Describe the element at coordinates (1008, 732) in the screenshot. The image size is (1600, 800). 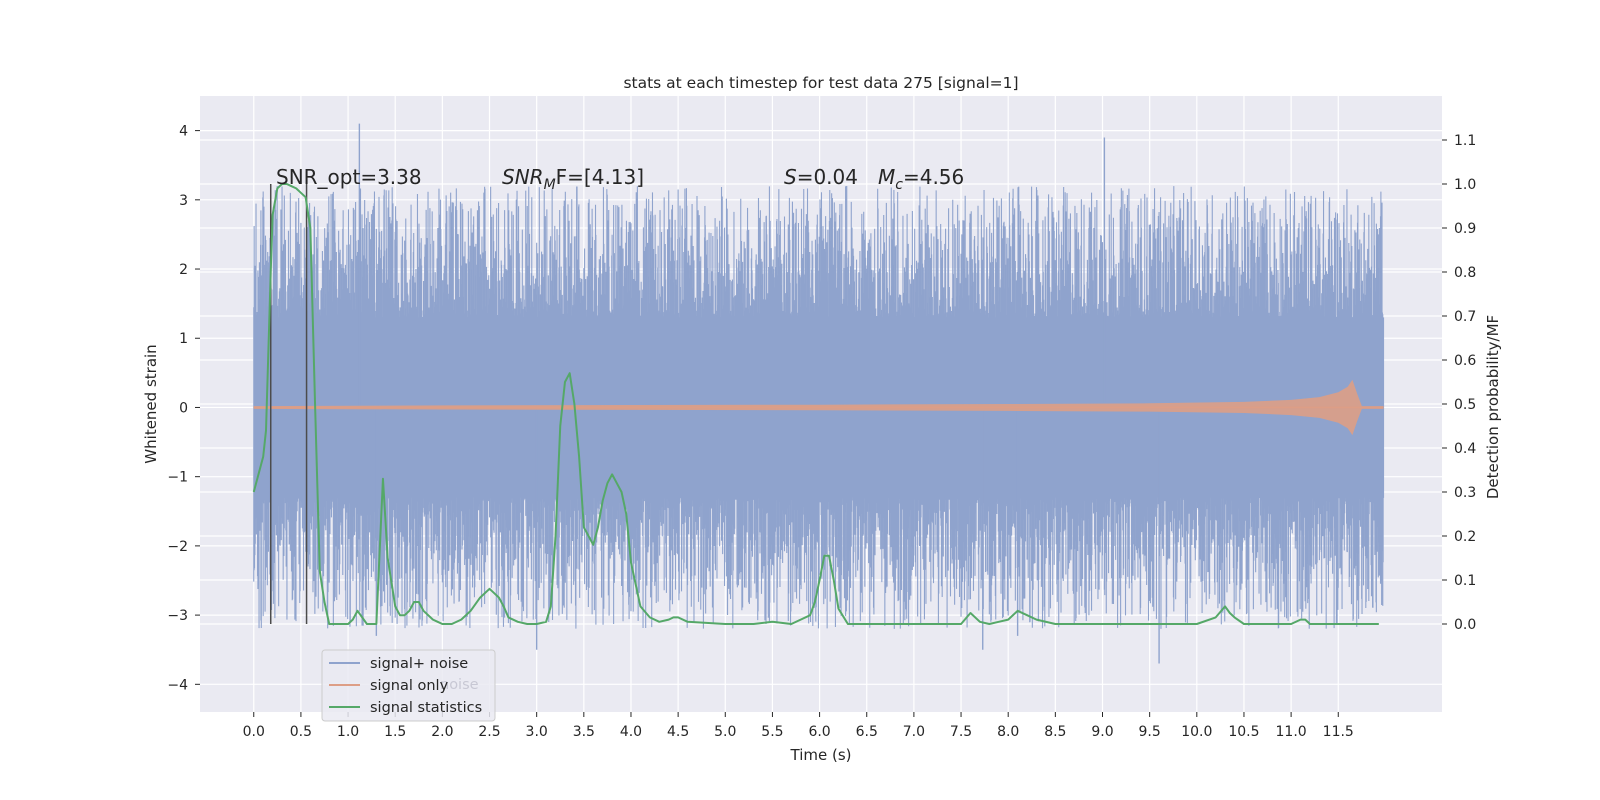
I see `x-tick-label-16: 8.0` at that location.